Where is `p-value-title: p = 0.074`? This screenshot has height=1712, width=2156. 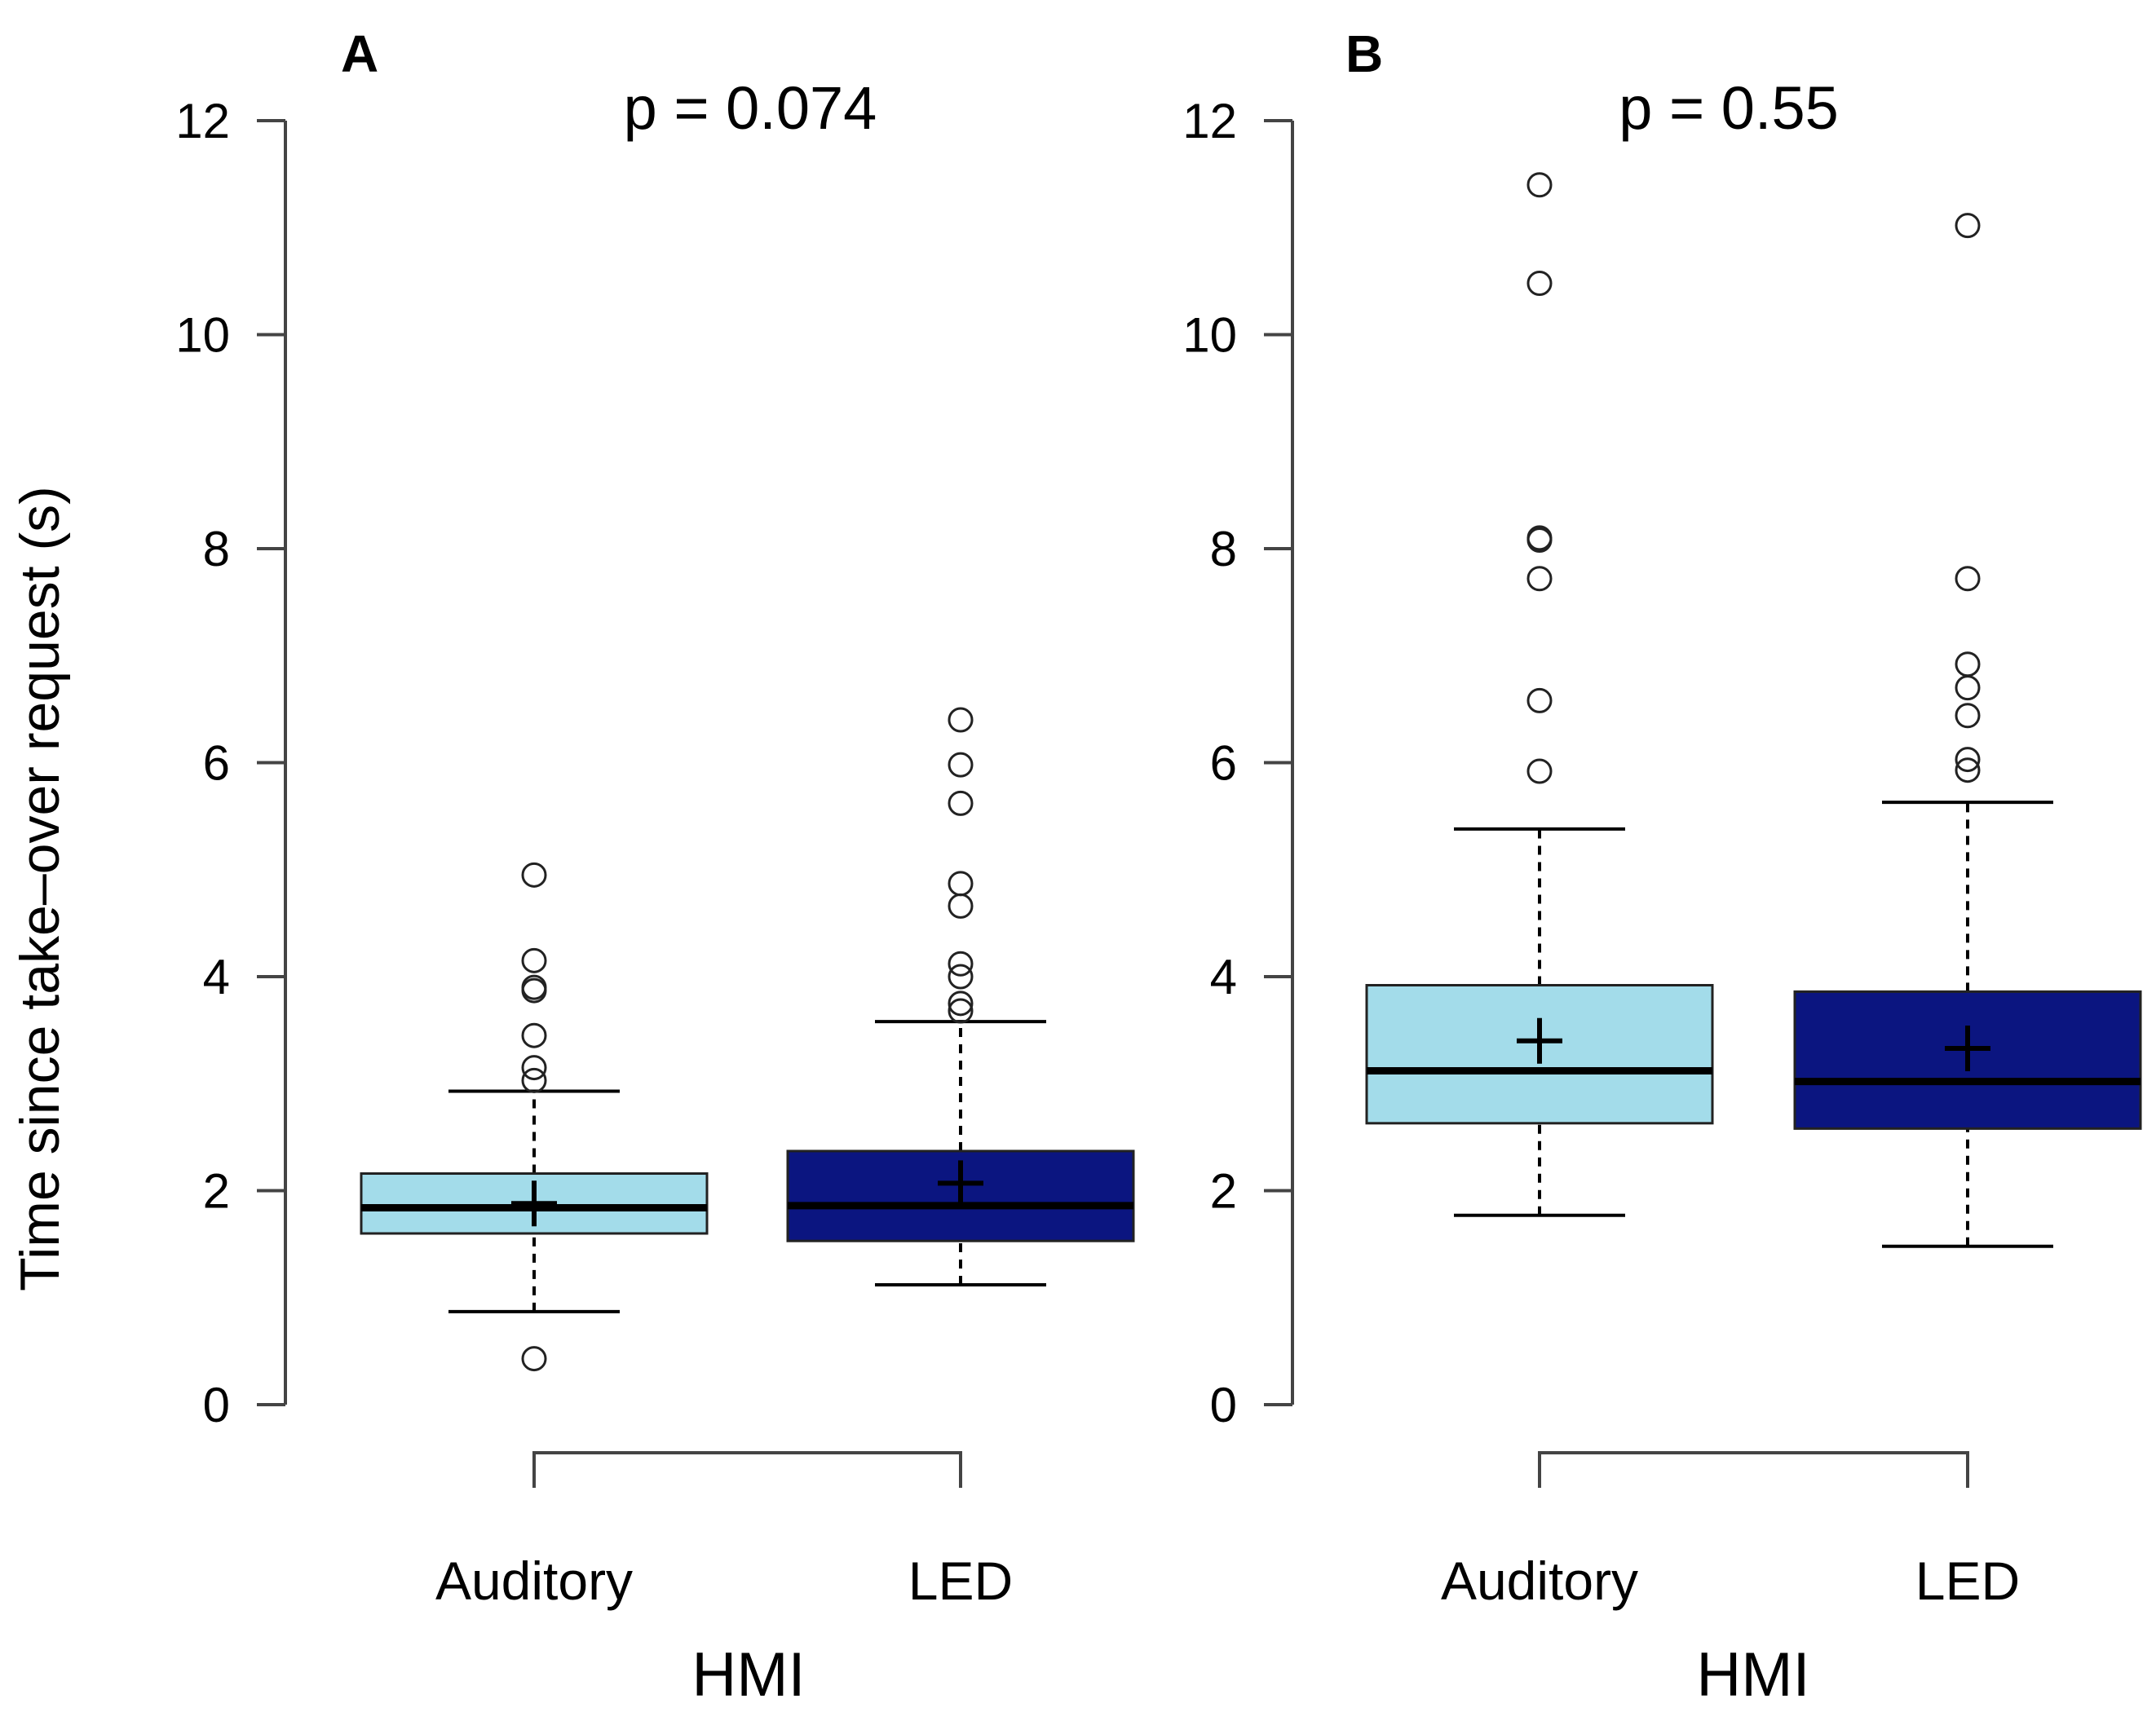 p-value-title: p = 0.074 is located at coordinates (750, 108).